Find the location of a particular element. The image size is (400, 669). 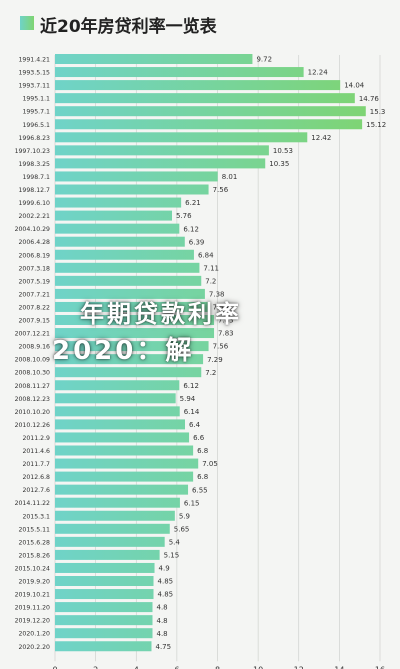

data-label: 15.12 is located at coordinates (376, 125).